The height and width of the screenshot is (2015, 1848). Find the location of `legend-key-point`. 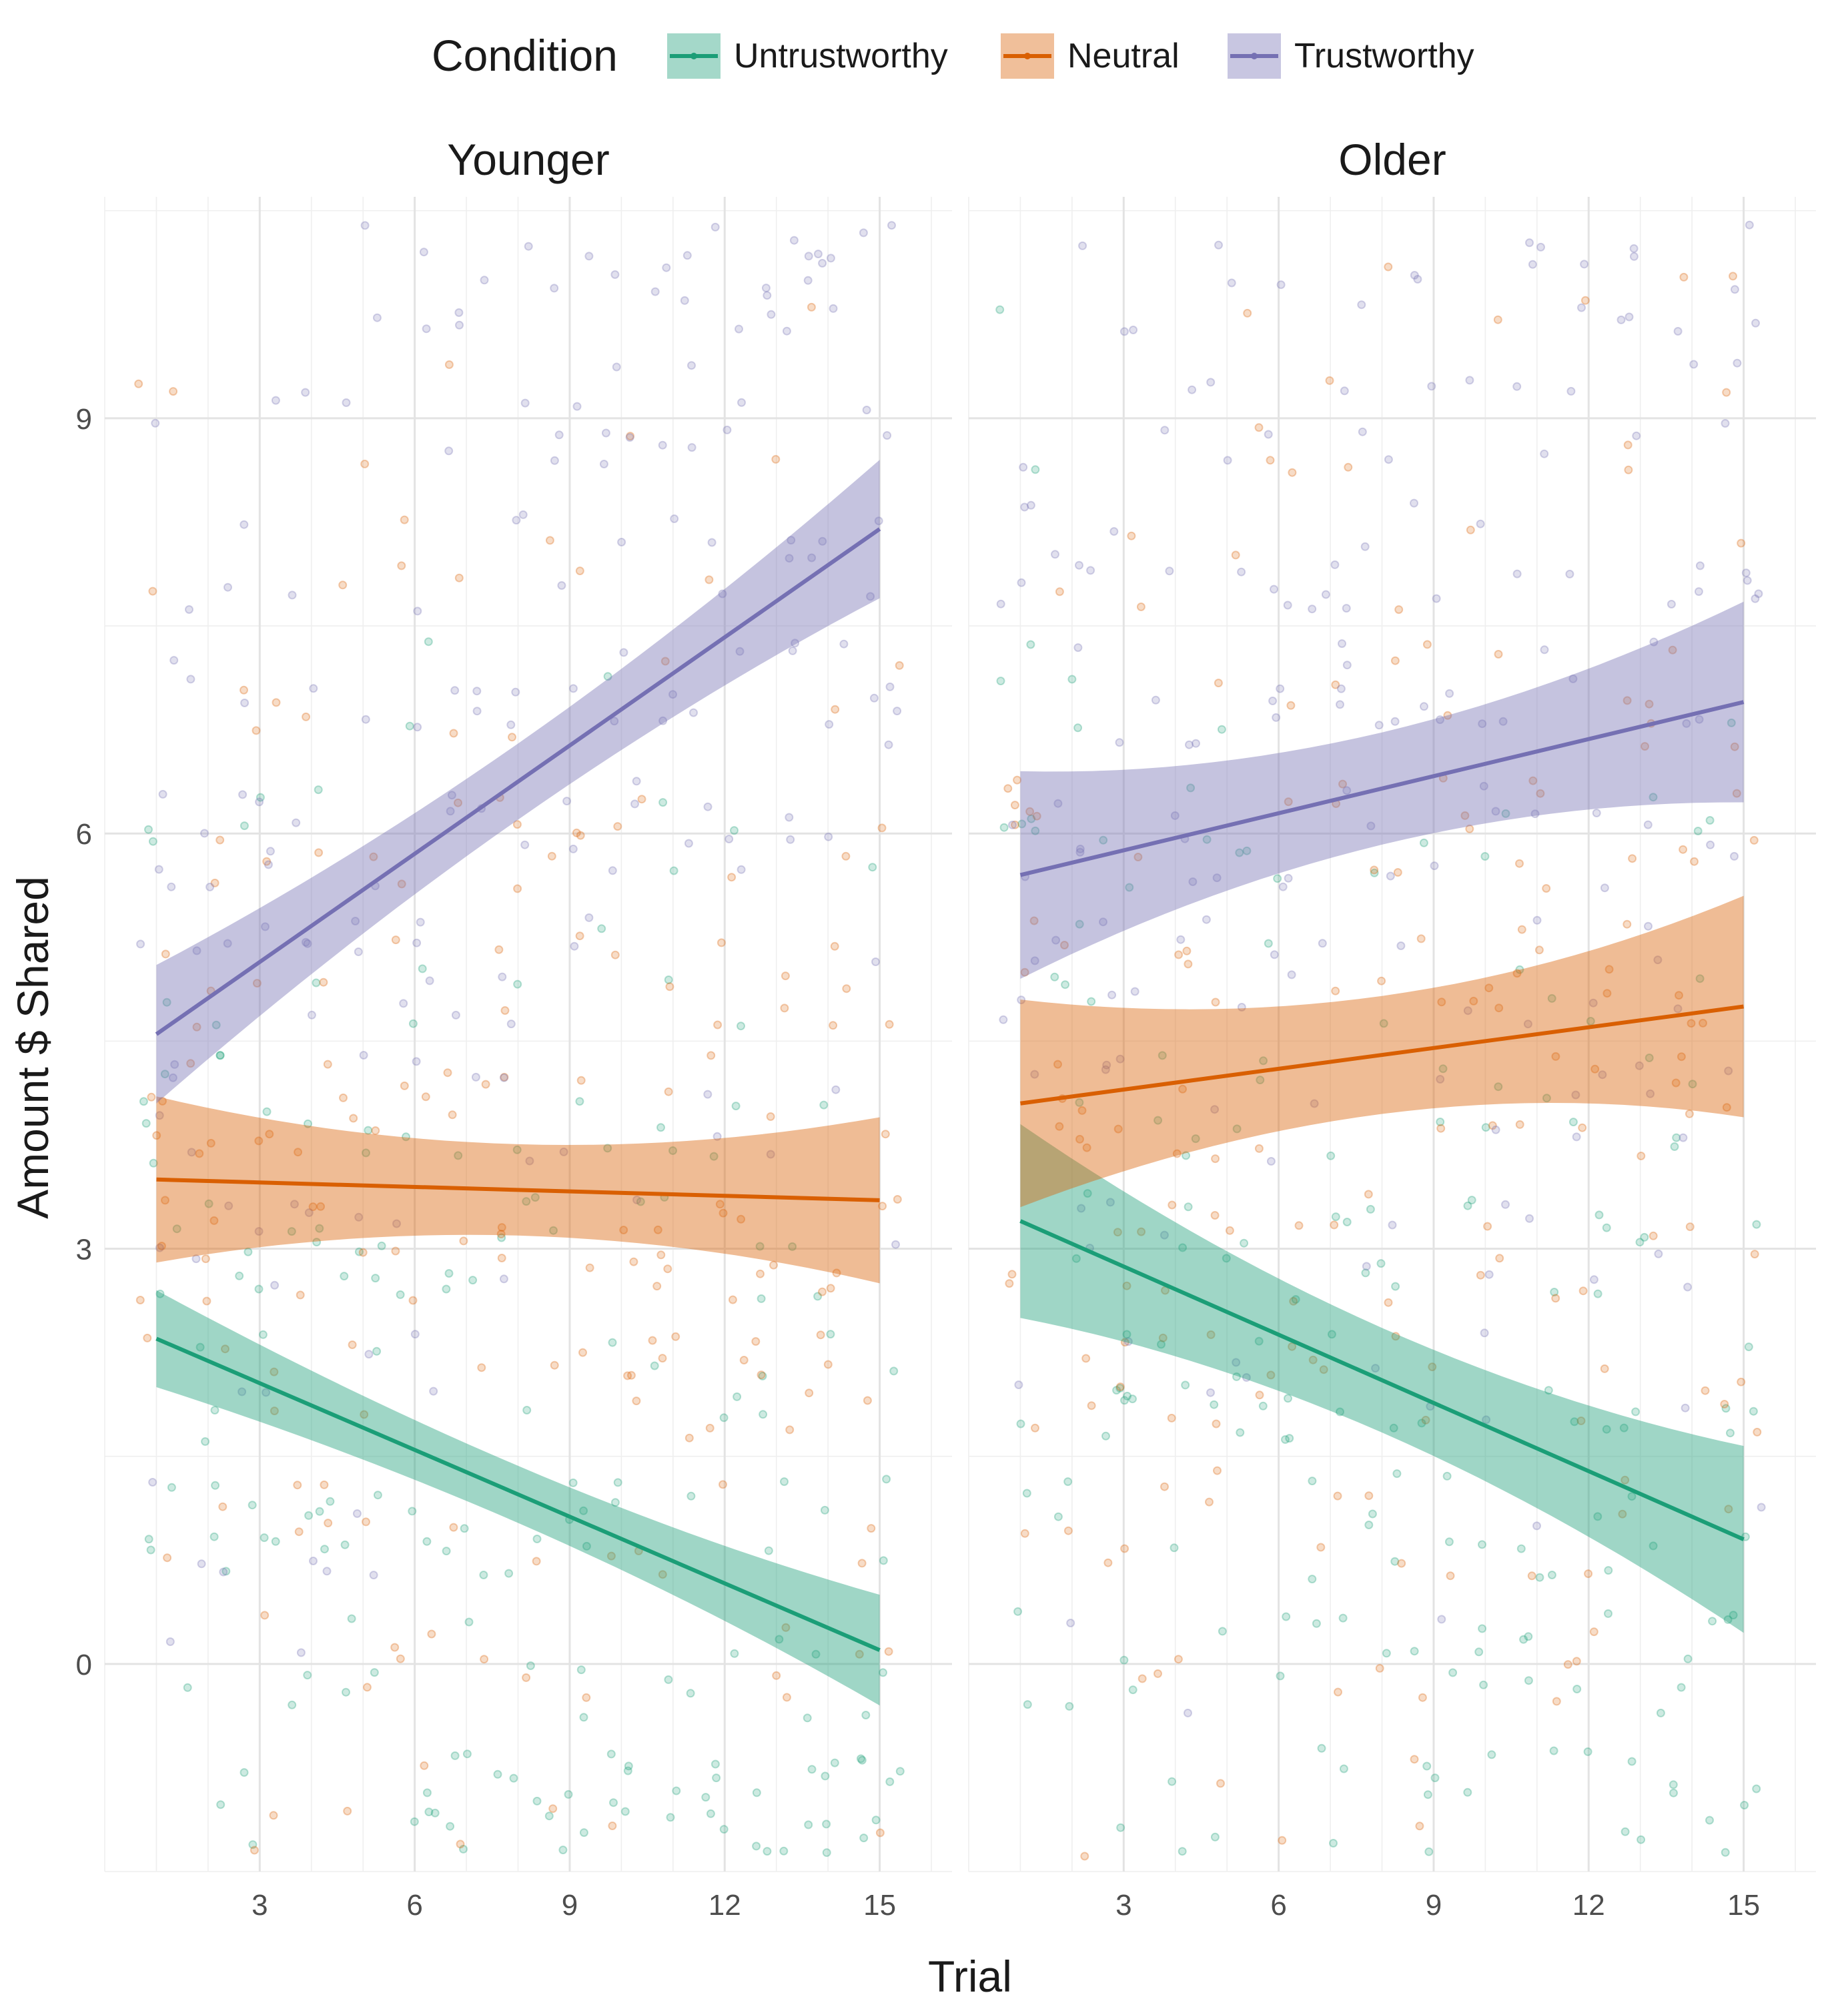

legend-key-point is located at coordinates (694, 56).